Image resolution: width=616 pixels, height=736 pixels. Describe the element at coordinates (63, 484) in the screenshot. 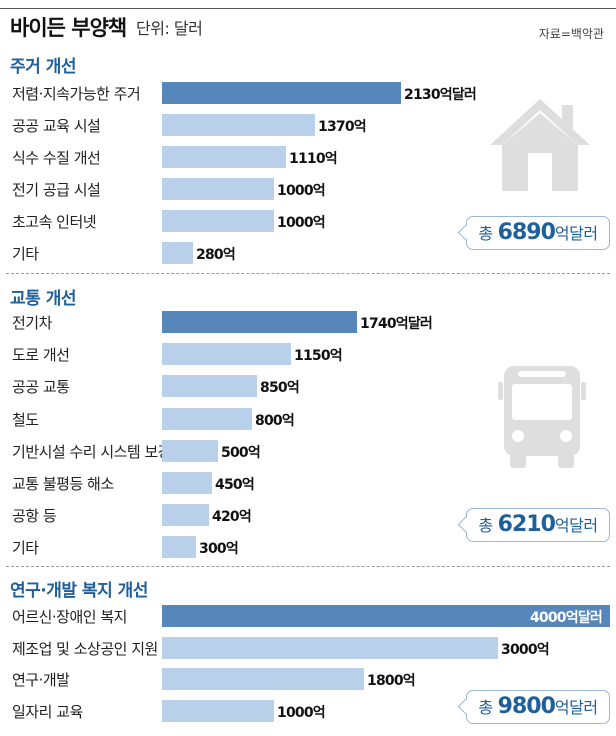

I see `bar-label: 교통 불평등 해소` at that location.